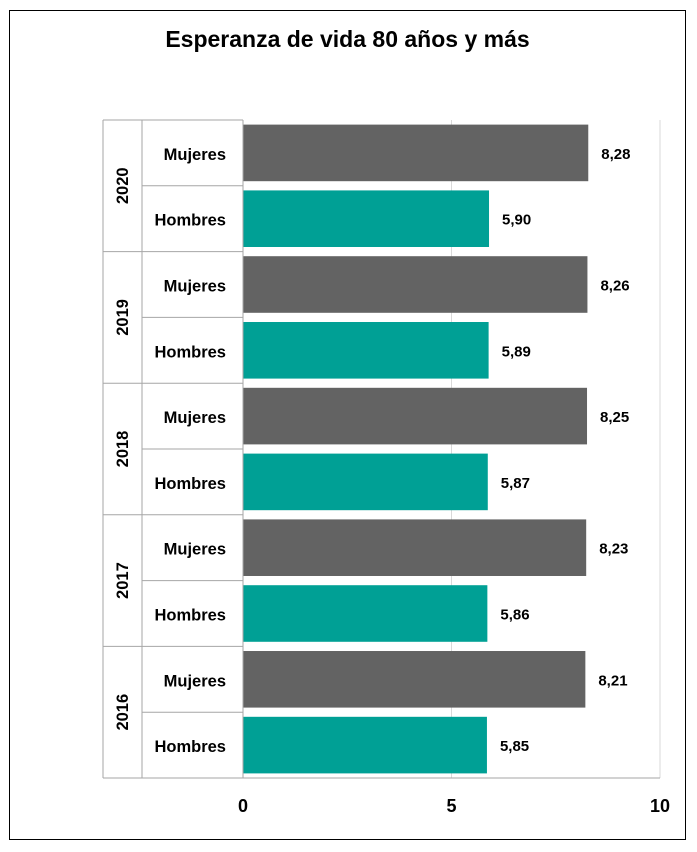 The image size is (697, 852). I want to click on data-label: 5,89, so click(516, 351).